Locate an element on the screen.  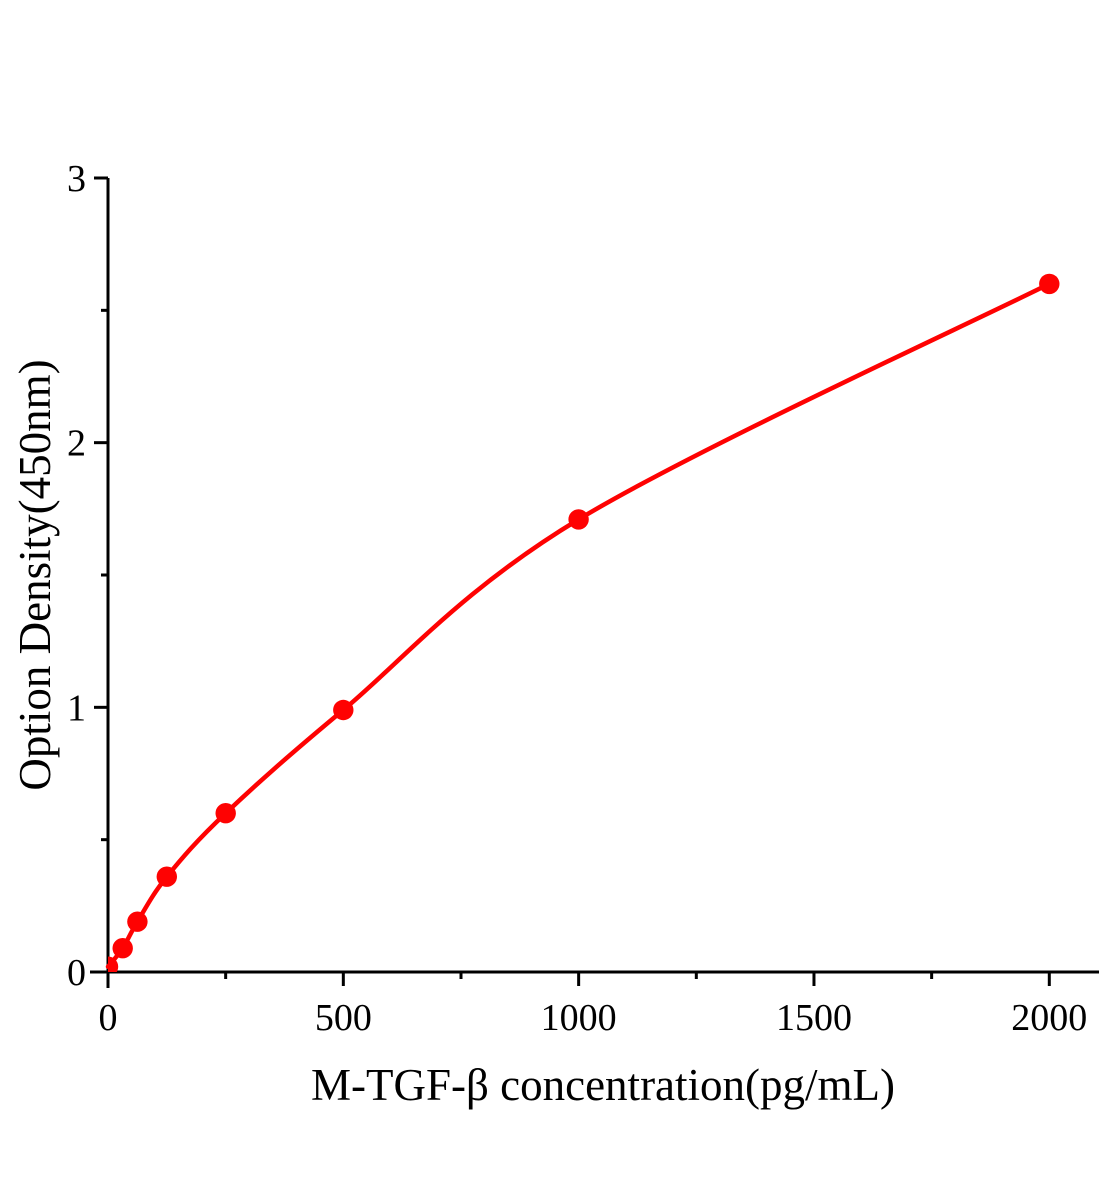
x-tick-label: 1500 is located at coordinates (814, 1018).